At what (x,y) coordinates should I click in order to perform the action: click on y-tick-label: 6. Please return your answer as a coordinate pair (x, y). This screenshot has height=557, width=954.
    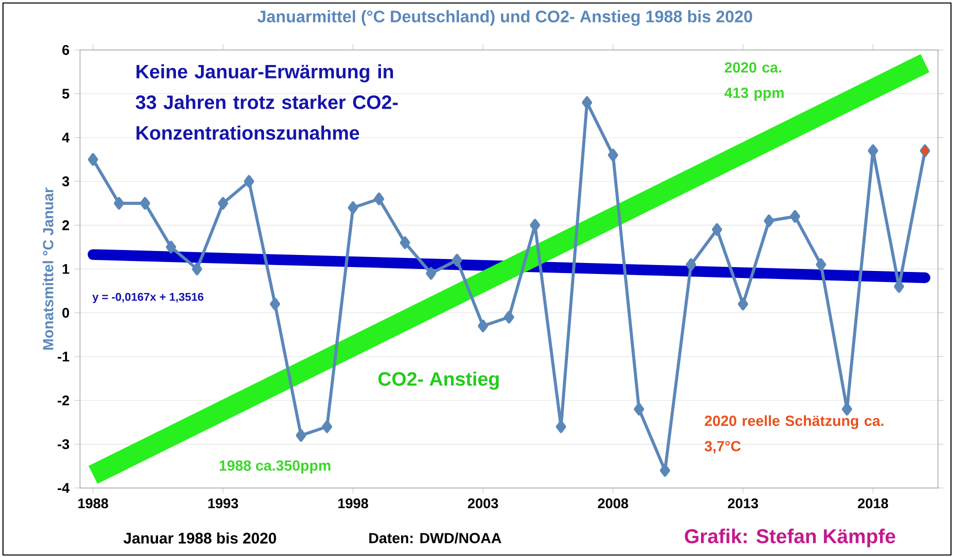
    Looking at the image, I should click on (66, 50).